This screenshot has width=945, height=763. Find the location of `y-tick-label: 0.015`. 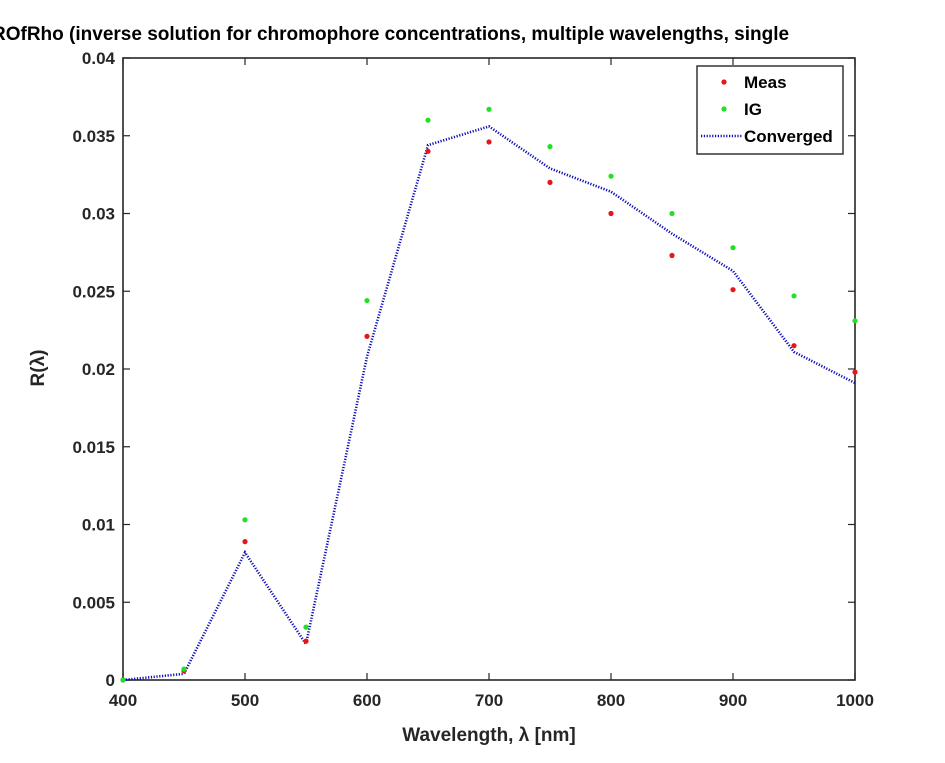

y-tick-label: 0.015 is located at coordinates (93, 447).